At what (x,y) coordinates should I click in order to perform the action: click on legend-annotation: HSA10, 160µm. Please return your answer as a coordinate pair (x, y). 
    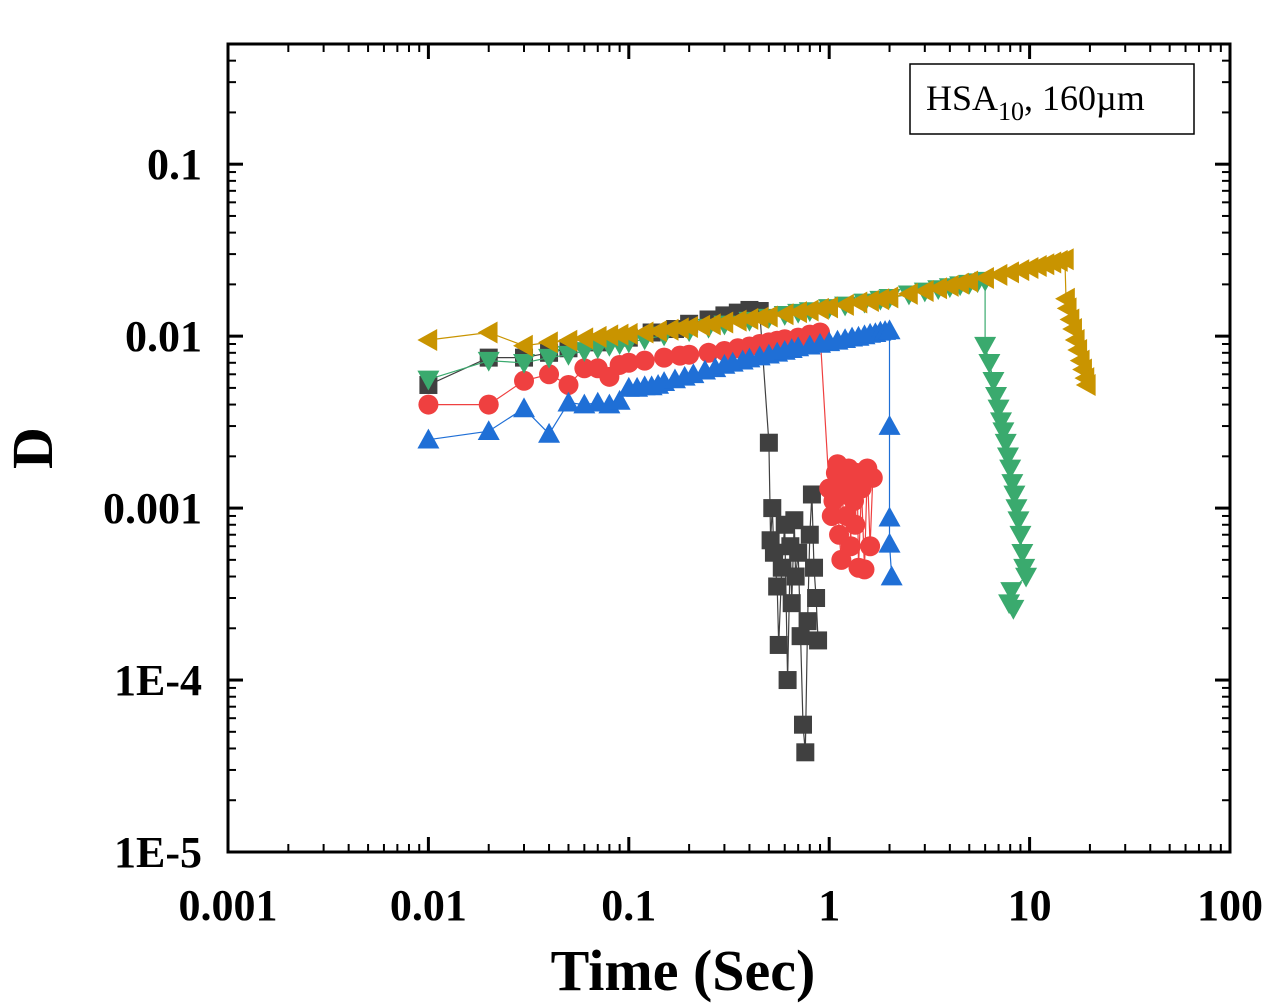
    Looking at the image, I should click on (1052, 99).